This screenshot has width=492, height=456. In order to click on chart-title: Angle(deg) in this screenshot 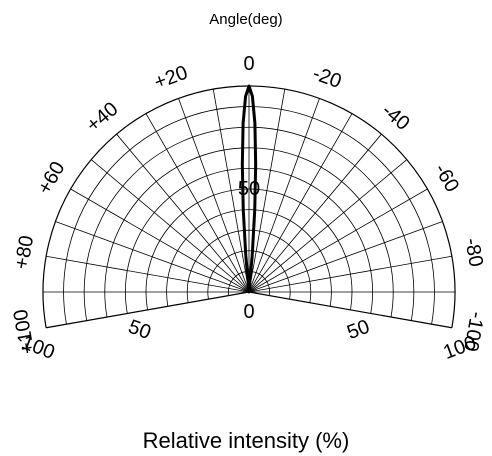, I will do `click(245, 19)`.